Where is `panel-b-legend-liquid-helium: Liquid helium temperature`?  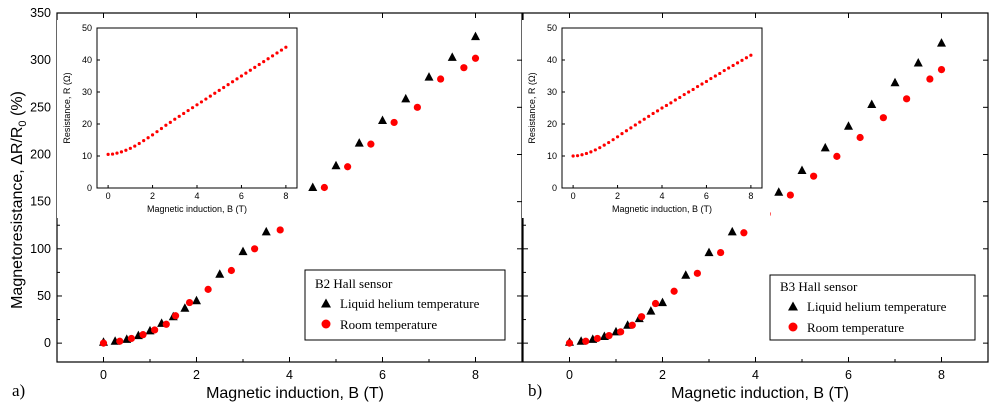 panel-b-legend-liquid-helium: Liquid helium temperature is located at coordinates (877, 306).